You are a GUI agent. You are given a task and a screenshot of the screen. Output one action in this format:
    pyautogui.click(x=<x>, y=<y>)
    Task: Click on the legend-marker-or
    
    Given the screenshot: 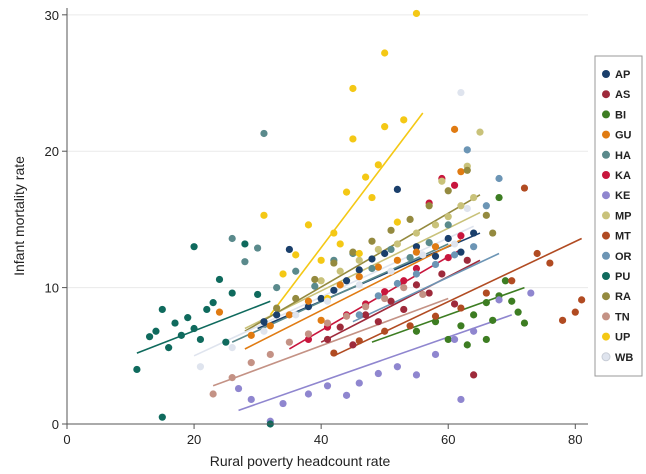 What is the action you would take?
    pyautogui.click(x=606, y=255)
    